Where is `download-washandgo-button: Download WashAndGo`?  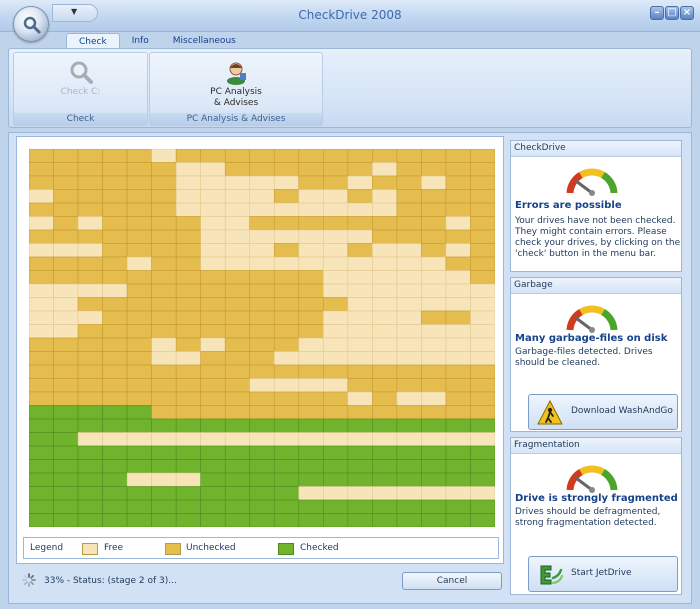 download-washandgo-button: Download WashAndGo is located at coordinates (603, 412).